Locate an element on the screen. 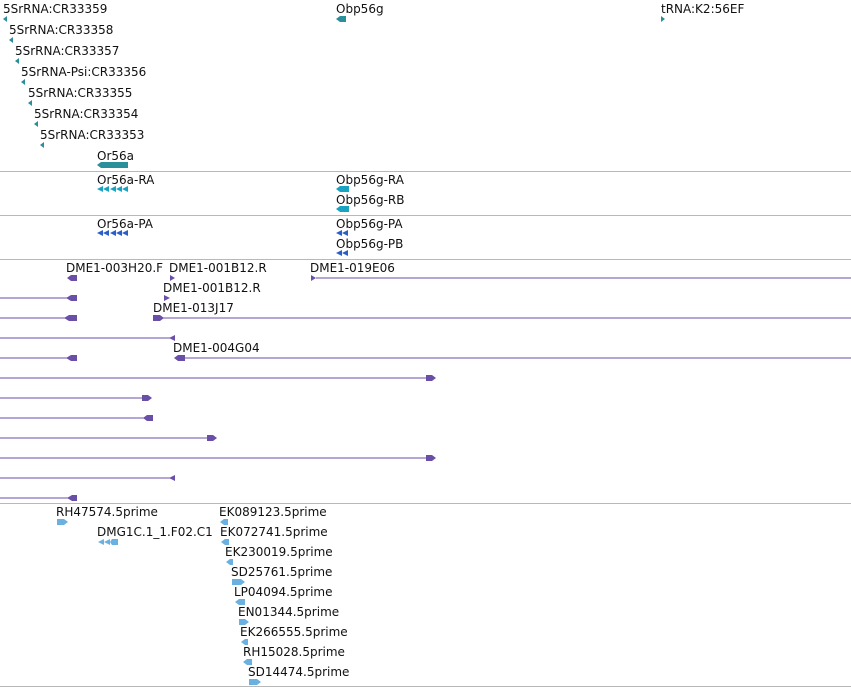  feature-label: EK230019.5prime is located at coordinates (279, 552).